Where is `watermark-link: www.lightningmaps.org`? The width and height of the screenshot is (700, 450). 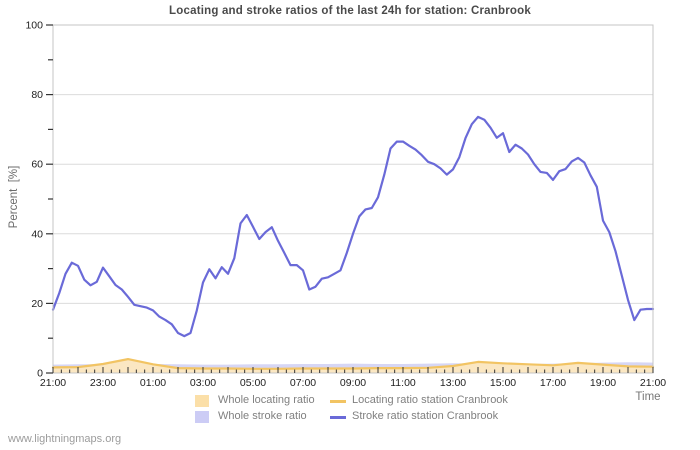 watermark-link: www.lightningmaps.org is located at coordinates (65, 439).